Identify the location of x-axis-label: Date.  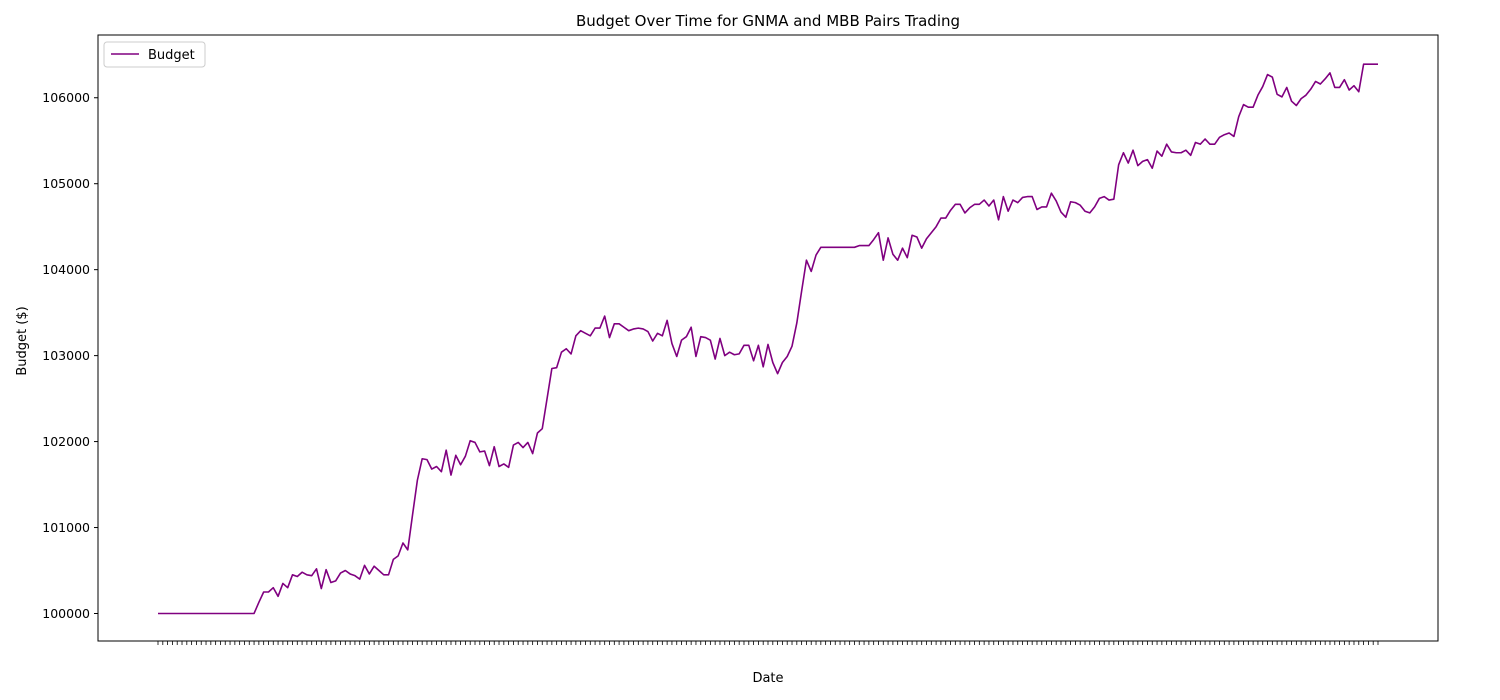
(767, 678).